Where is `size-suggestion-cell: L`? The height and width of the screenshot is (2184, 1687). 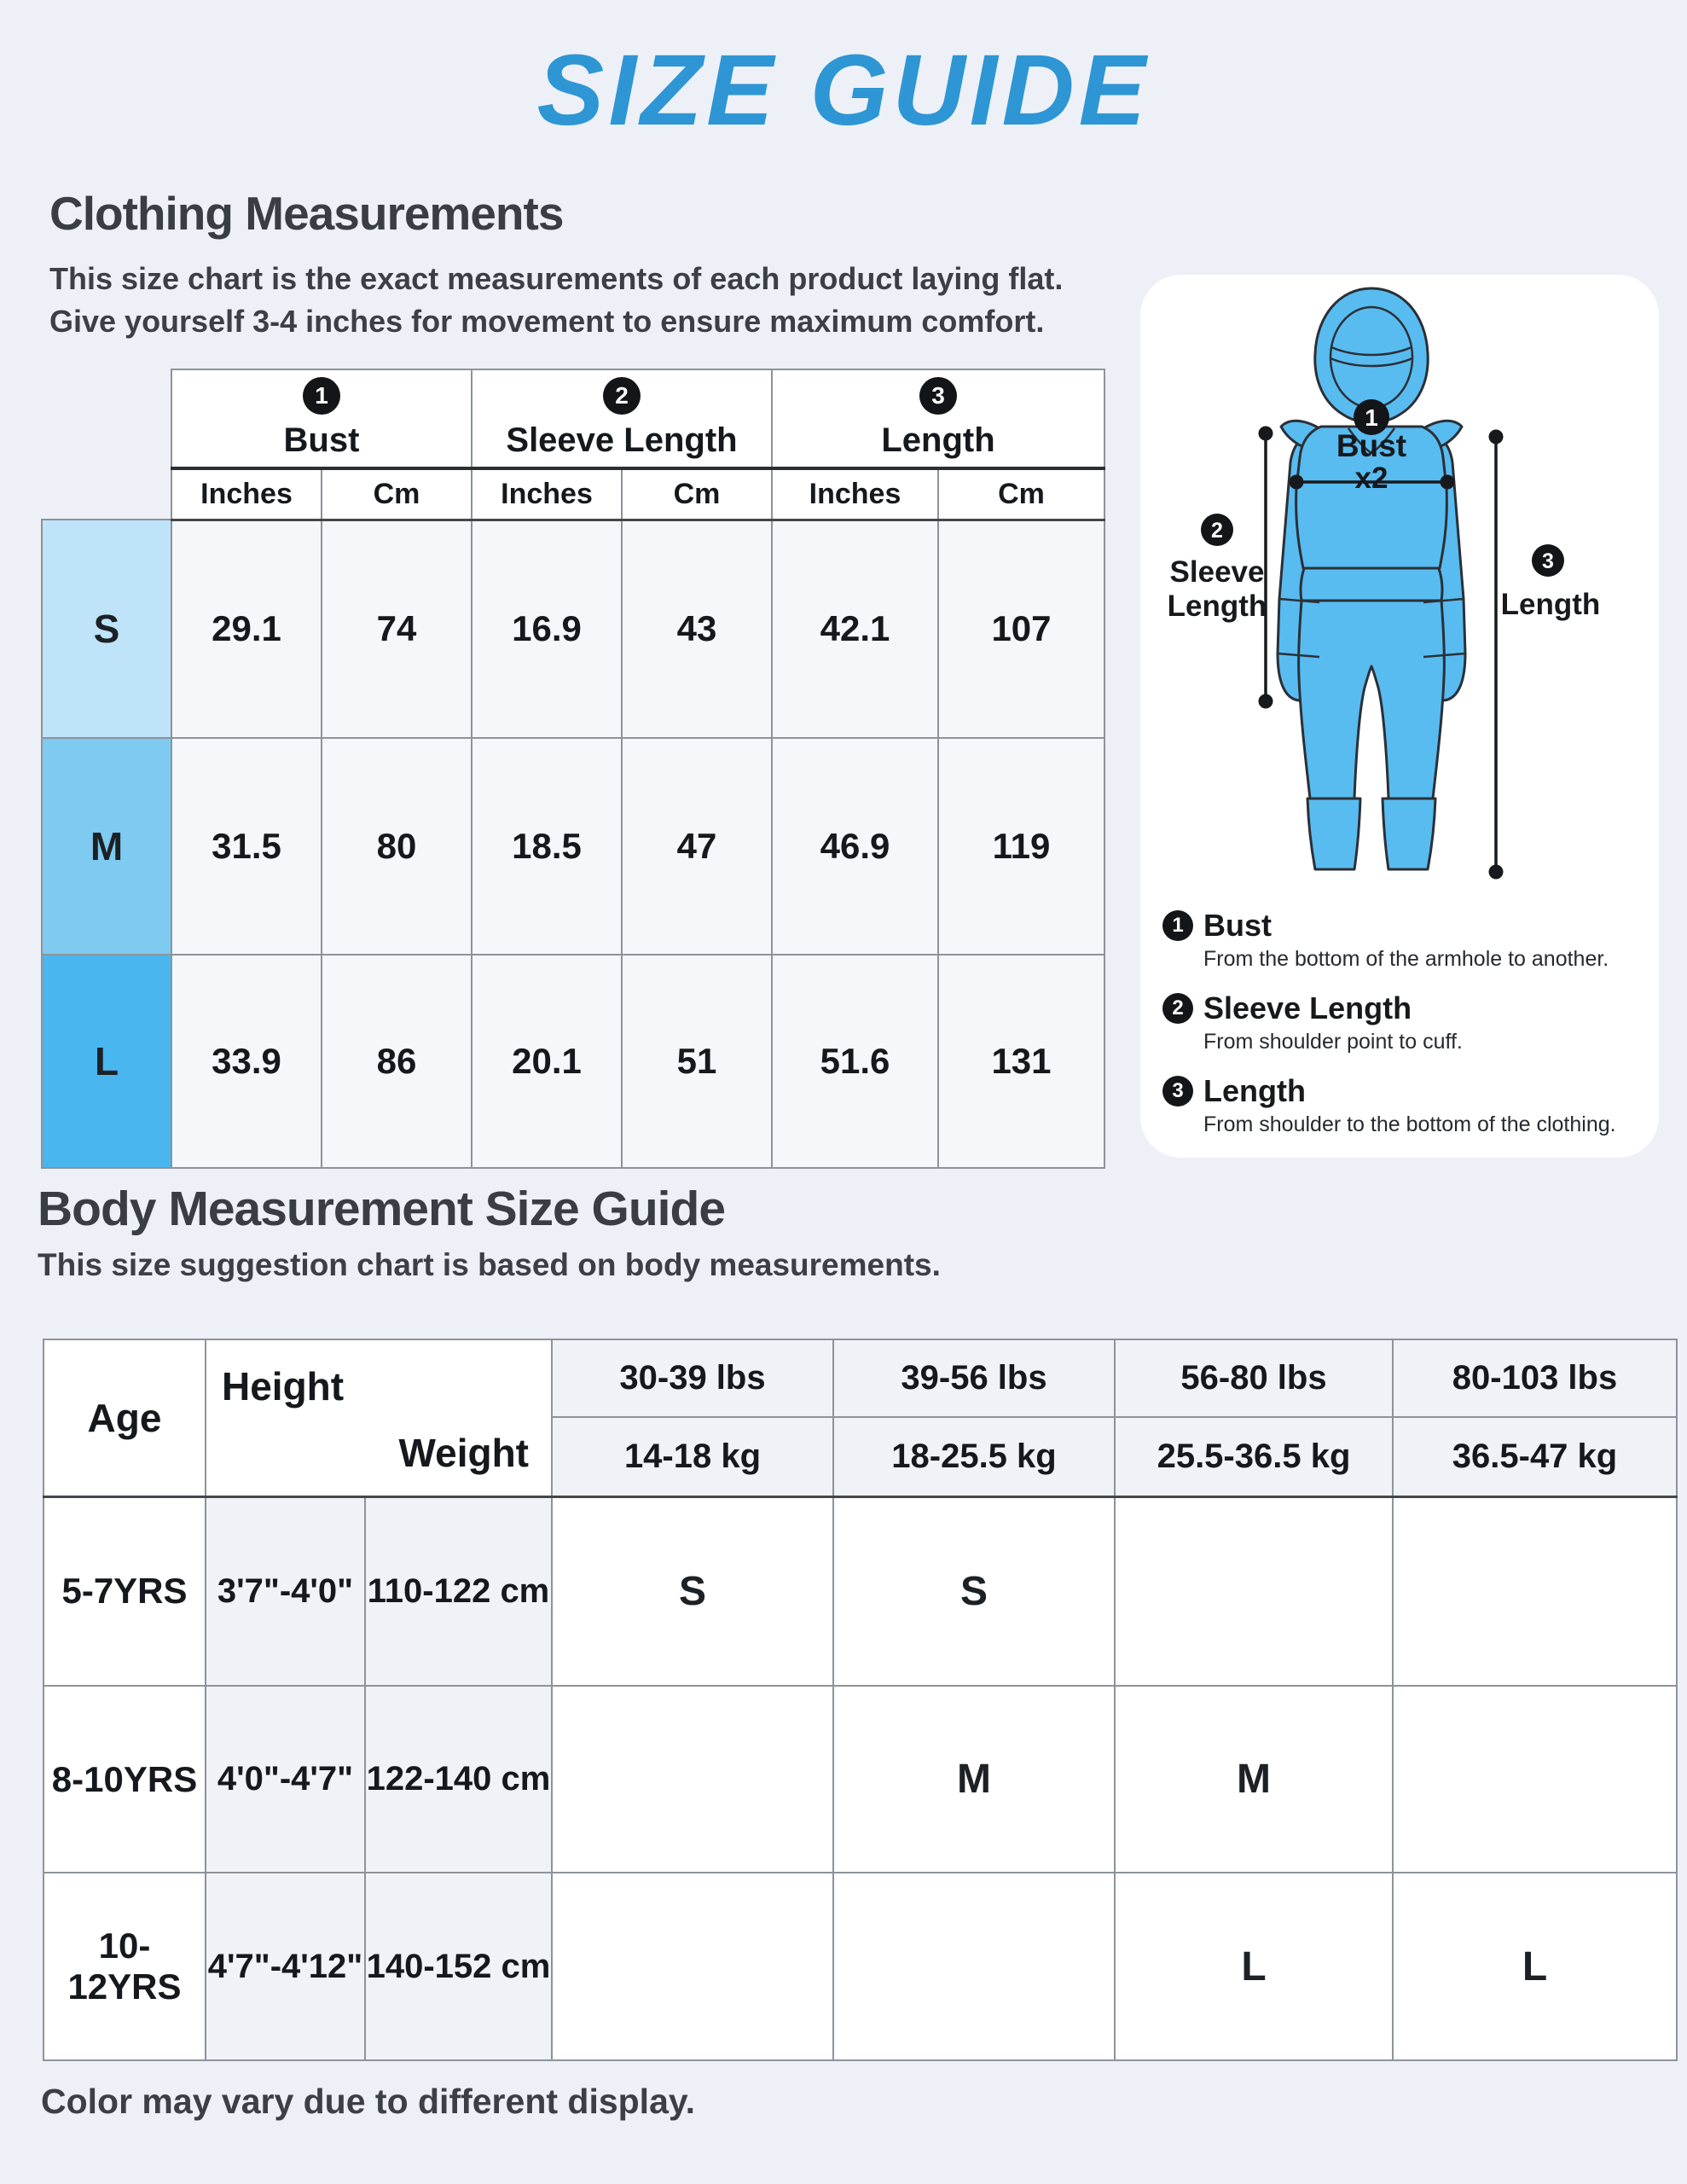
size-suggestion-cell: L is located at coordinates (1254, 1967).